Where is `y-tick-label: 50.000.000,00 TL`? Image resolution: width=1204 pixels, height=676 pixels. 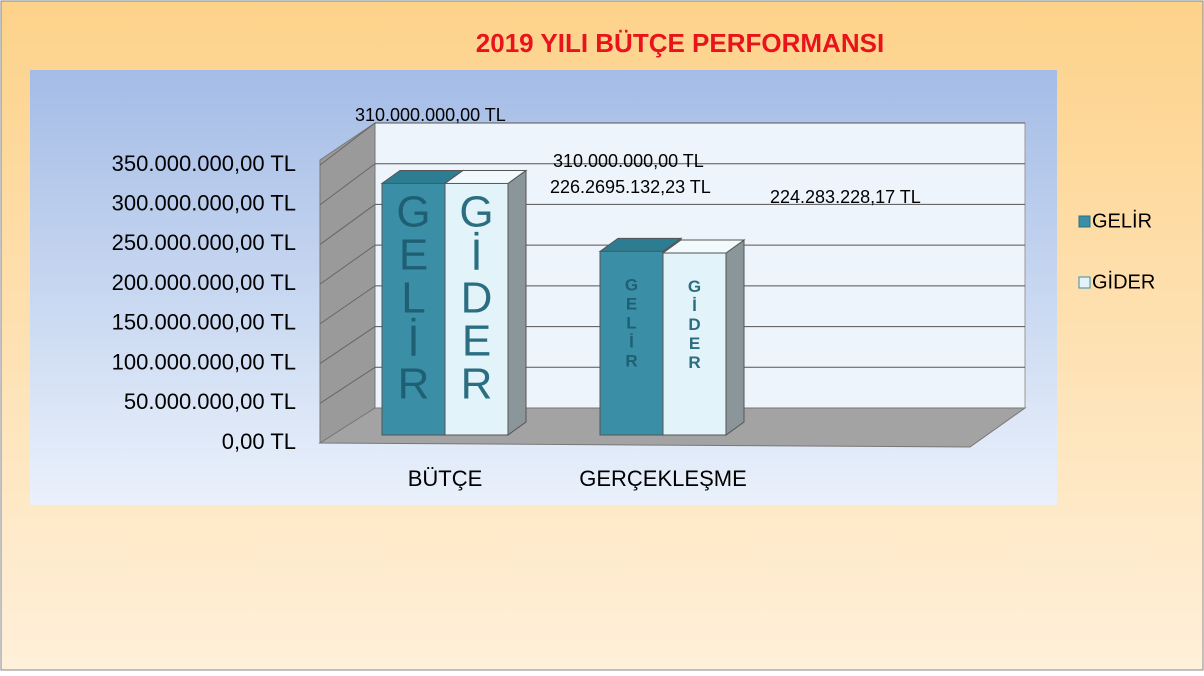 y-tick-label: 50.000.000,00 TL is located at coordinates (210, 401).